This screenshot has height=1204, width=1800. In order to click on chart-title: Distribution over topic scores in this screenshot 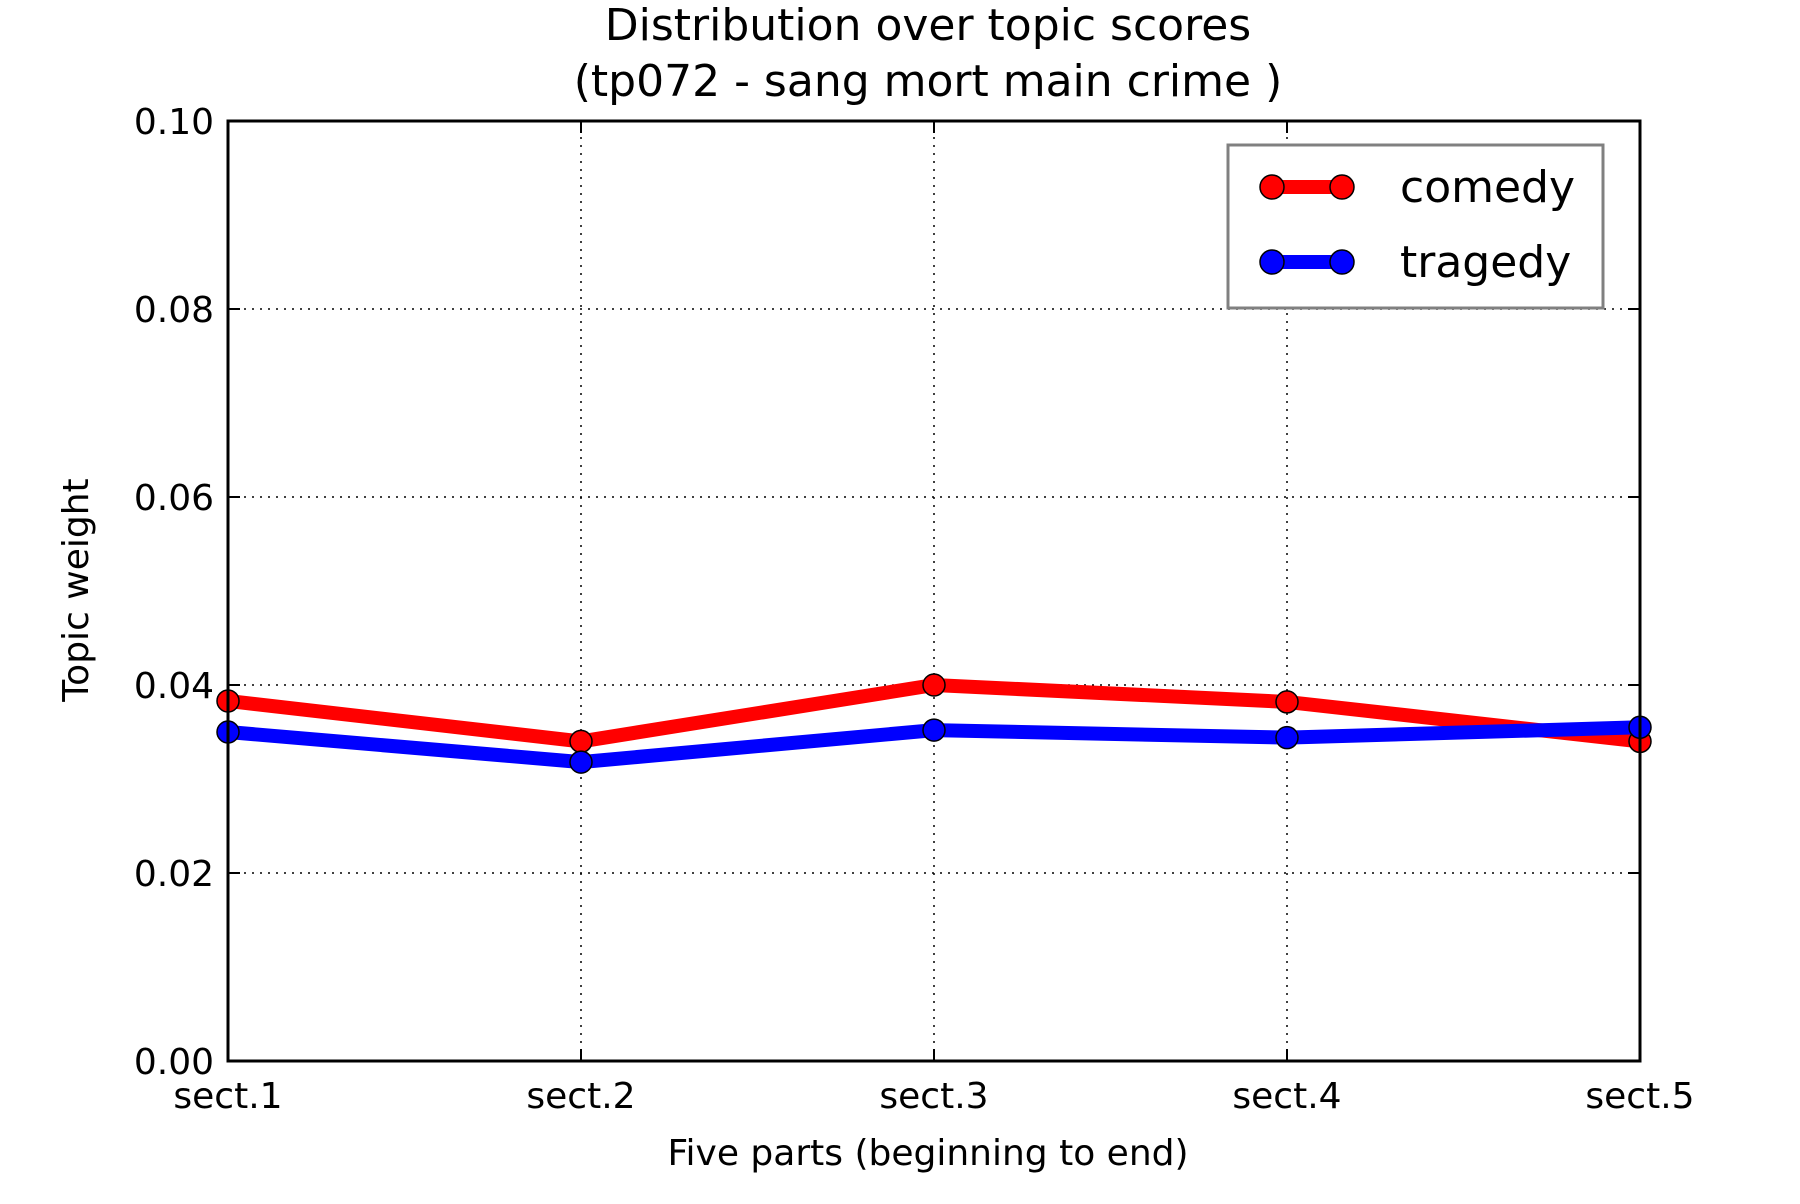, I will do `click(928, 25)`.